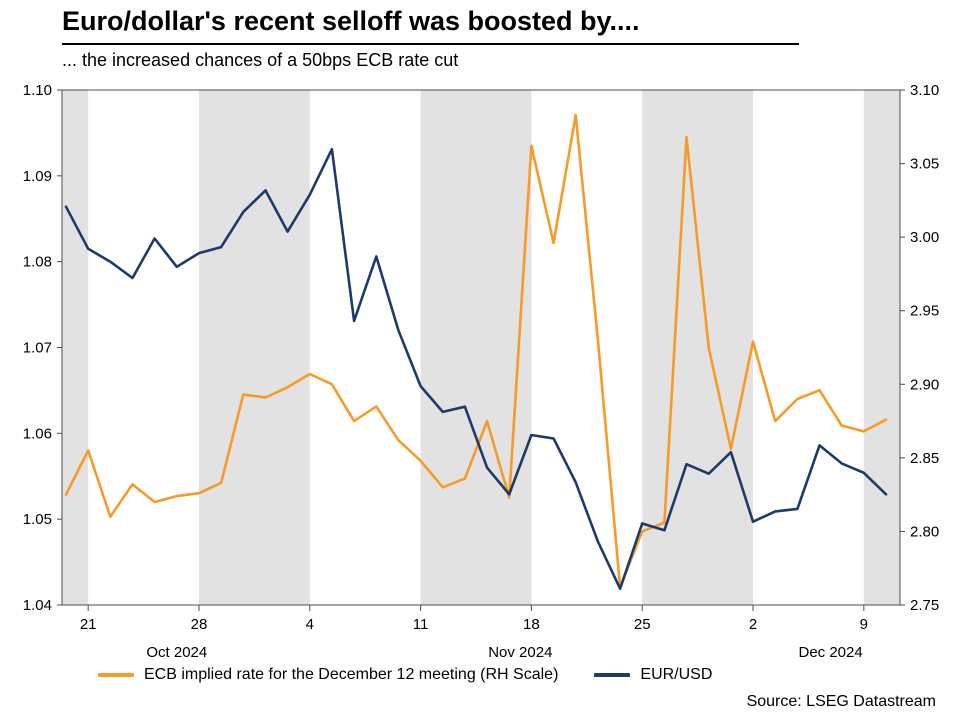 The height and width of the screenshot is (715, 958). I want to click on left-axis-tick-label: 1.05, so click(37, 519).